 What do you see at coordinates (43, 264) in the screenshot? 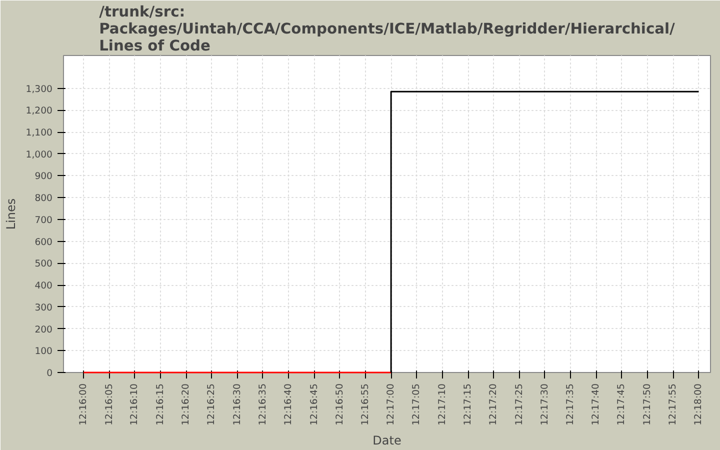
I see `y-tick-label: 500` at bounding box center [43, 264].